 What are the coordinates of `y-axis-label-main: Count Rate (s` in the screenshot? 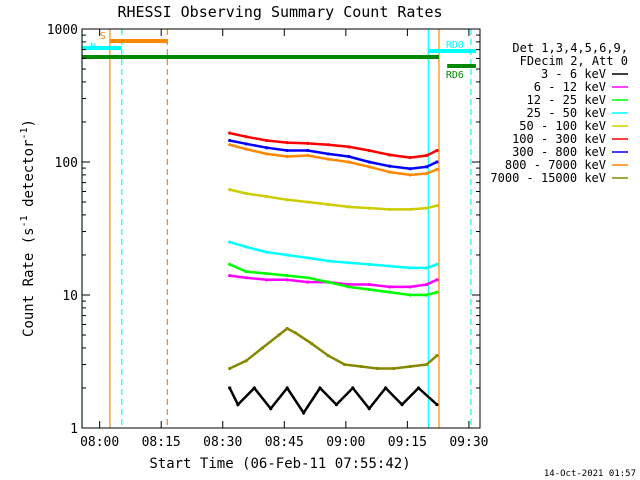 It's located at (29, 282).